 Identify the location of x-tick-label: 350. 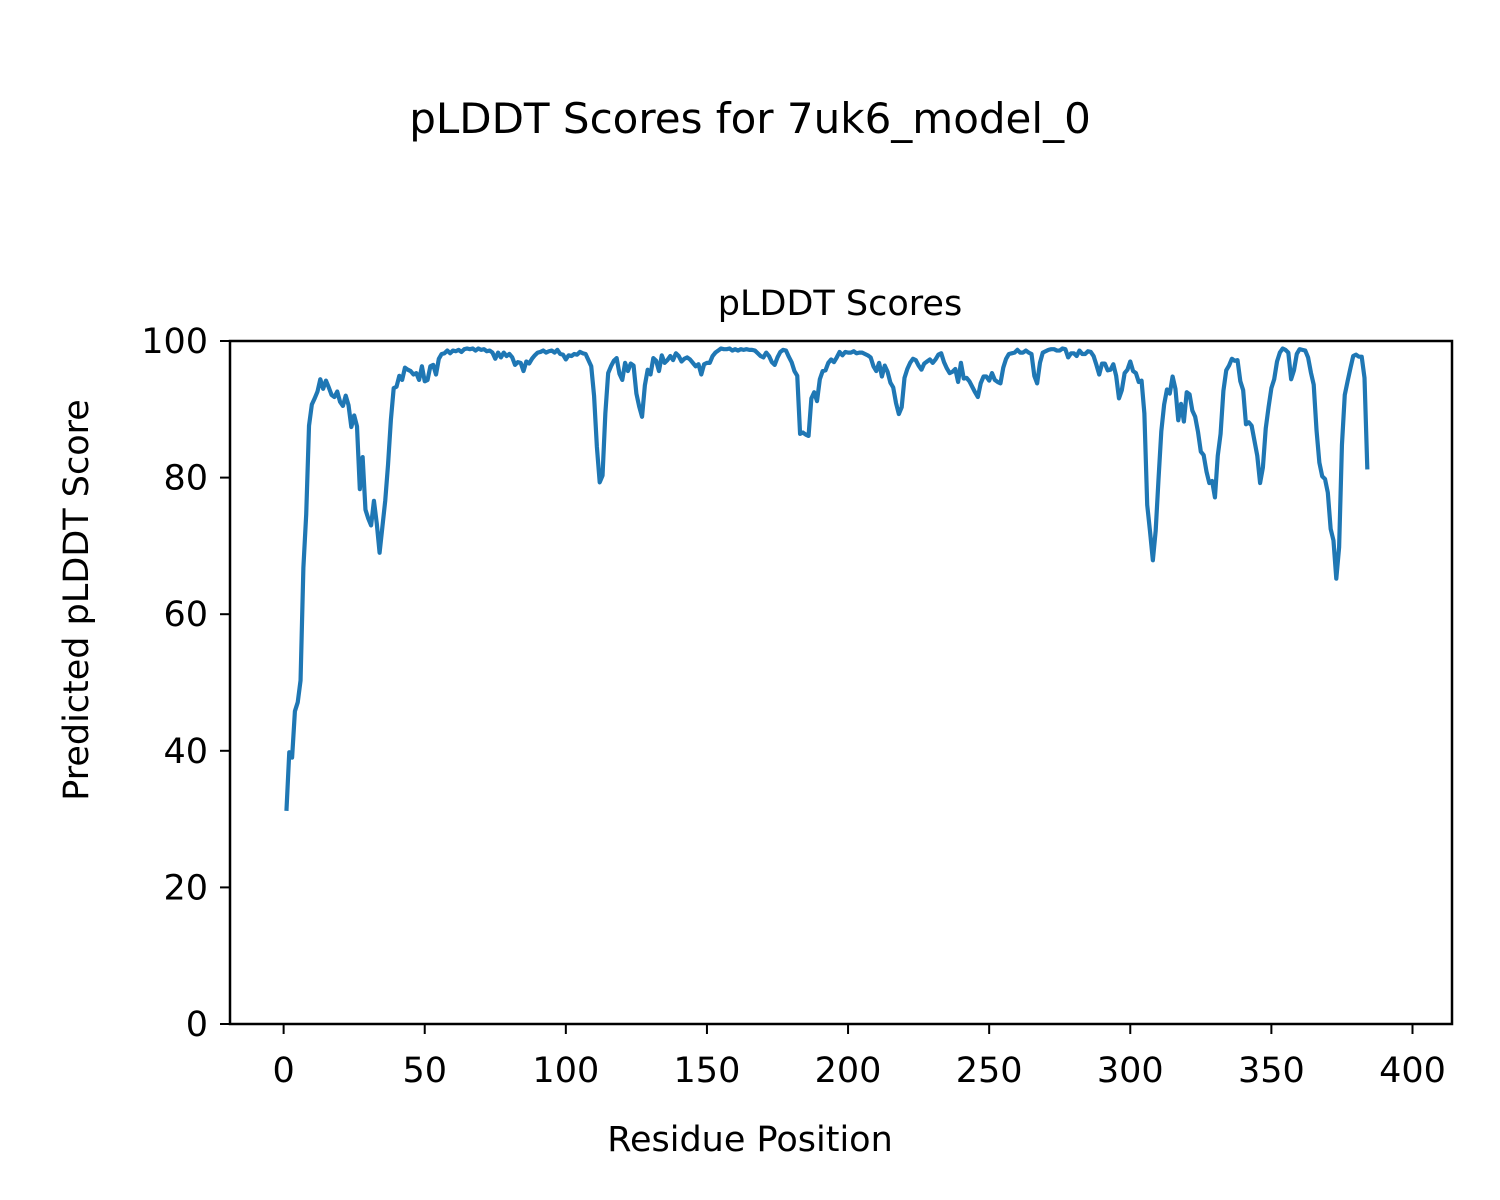
(1271, 1071).